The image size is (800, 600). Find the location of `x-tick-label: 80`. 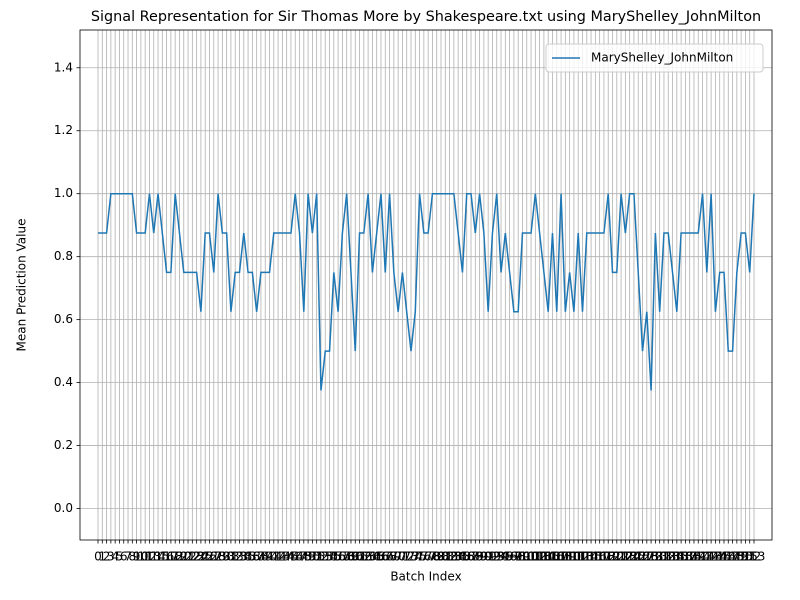

x-tick-label: 80 is located at coordinates (440, 557).